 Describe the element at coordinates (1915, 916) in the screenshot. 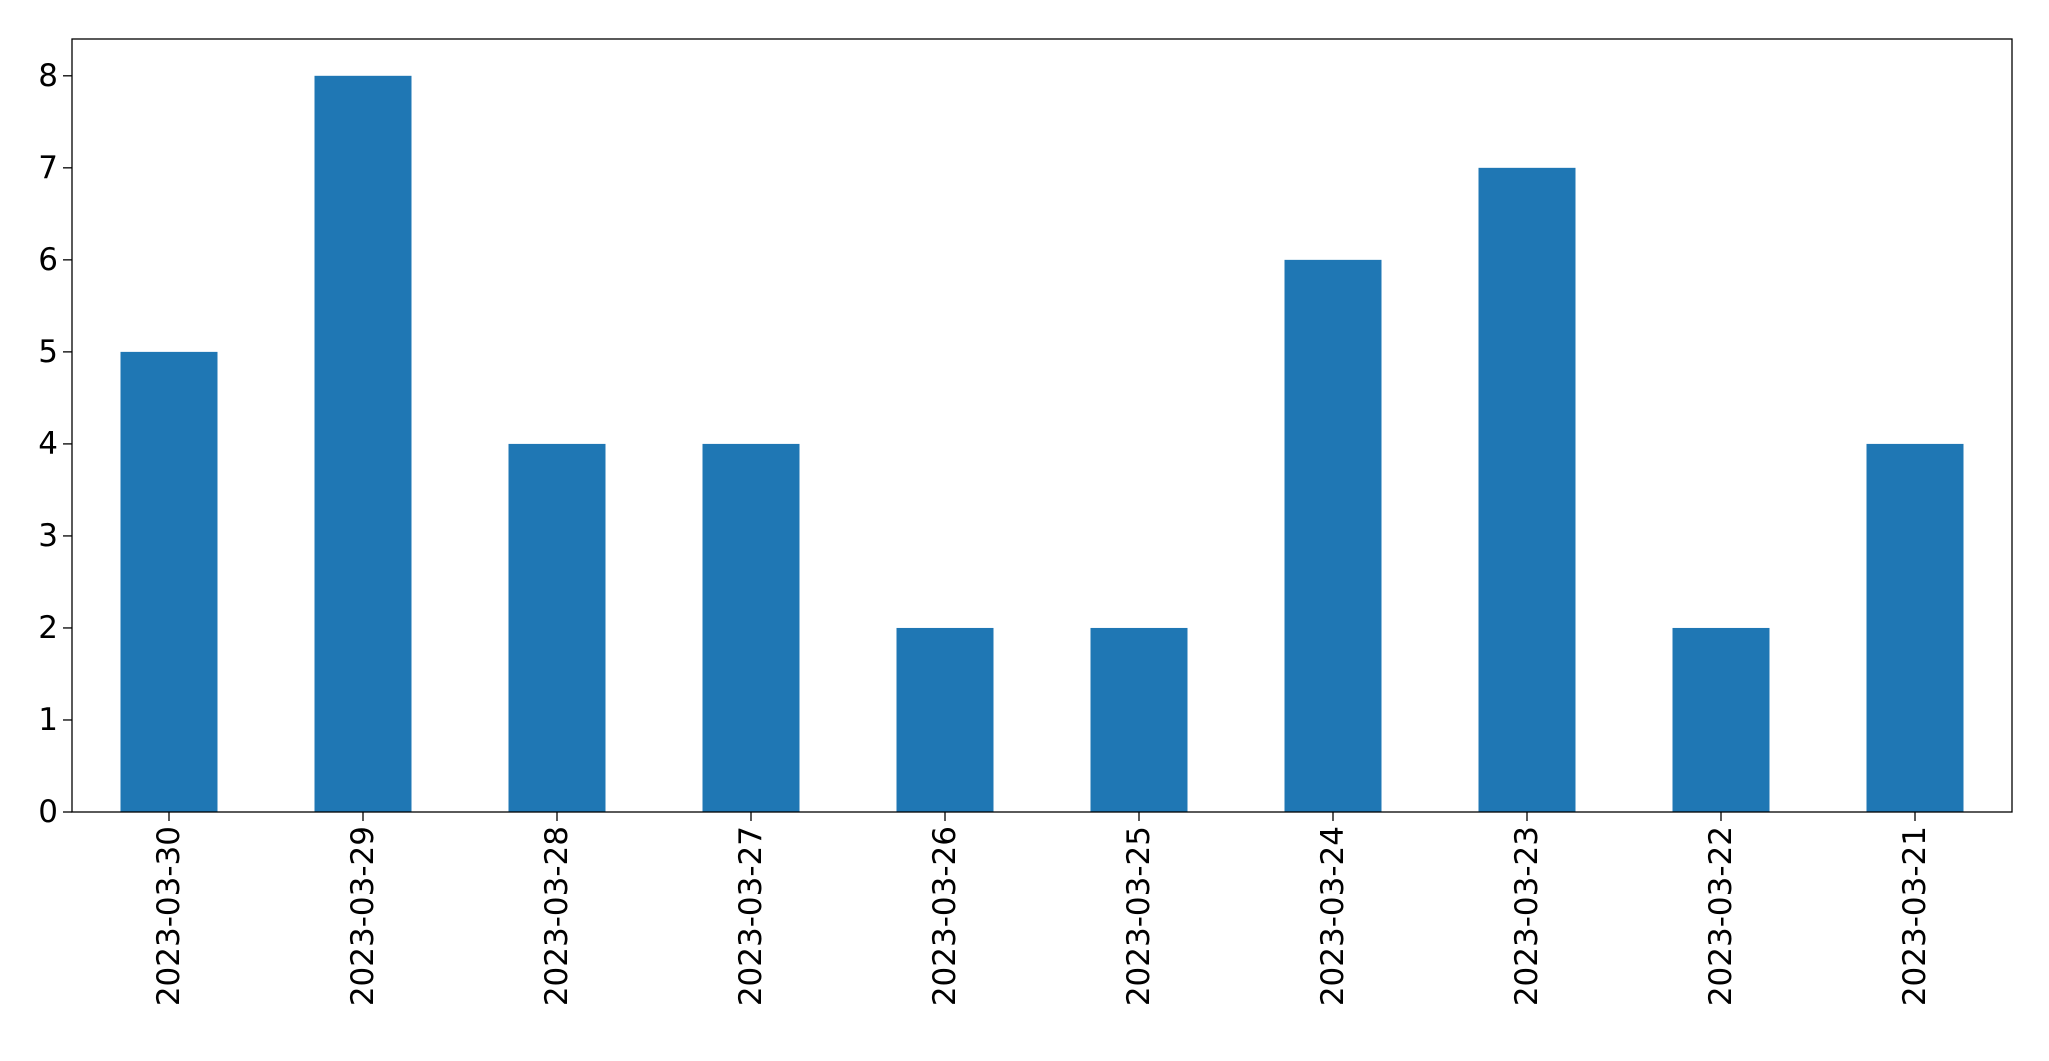

I see `x-tick-label: 2023-03-21` at that location.